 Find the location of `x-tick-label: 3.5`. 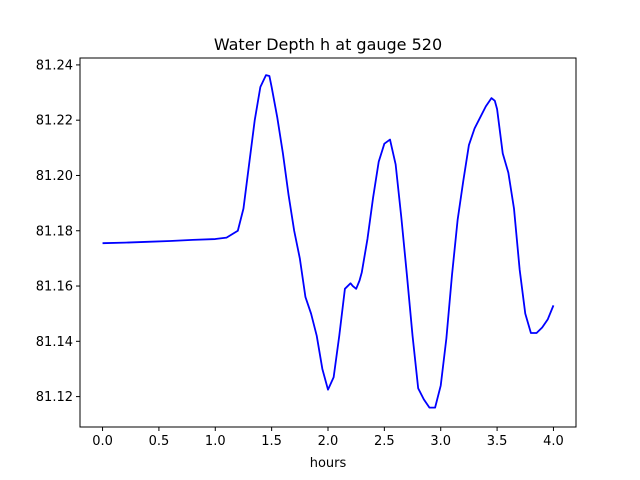

x-tick-label: 3.5 is located at coordinates (497, 441).